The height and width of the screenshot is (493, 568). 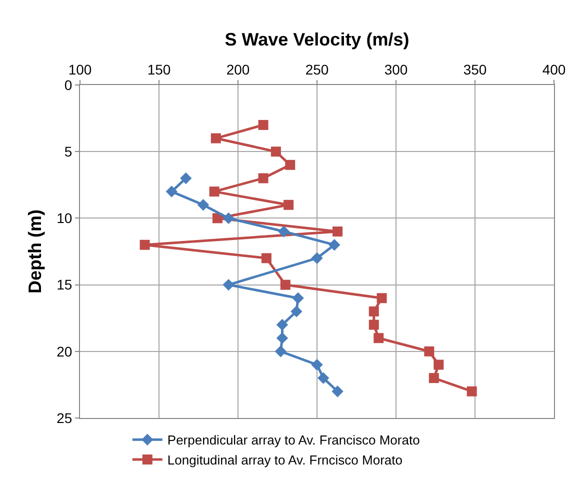 I want to click on x-axis-title: S Wave Velocity (m/s), so click(x=317, y=40).